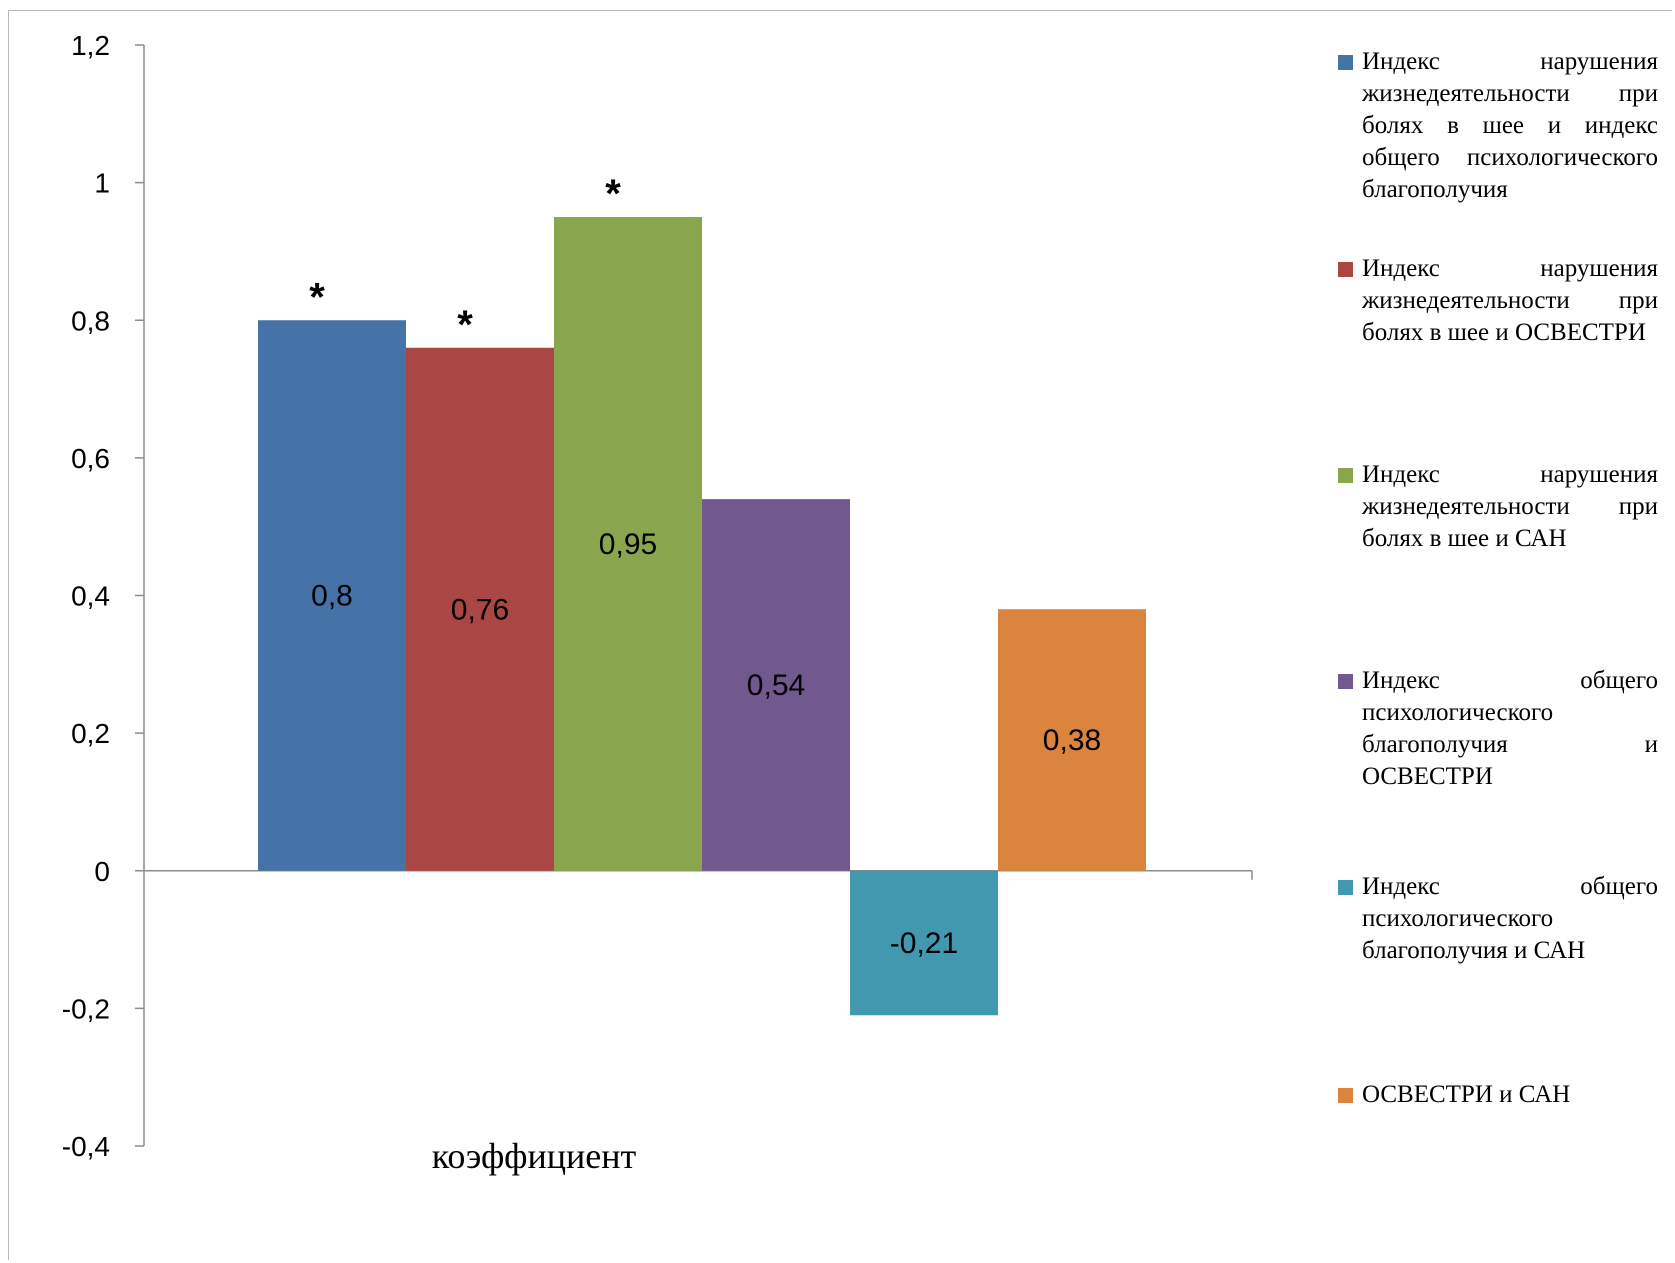  What do you see at coordinates (90, 320) in the screenshot?
I see `y-tick-label: 0,8` at bounding box center [90, 320].